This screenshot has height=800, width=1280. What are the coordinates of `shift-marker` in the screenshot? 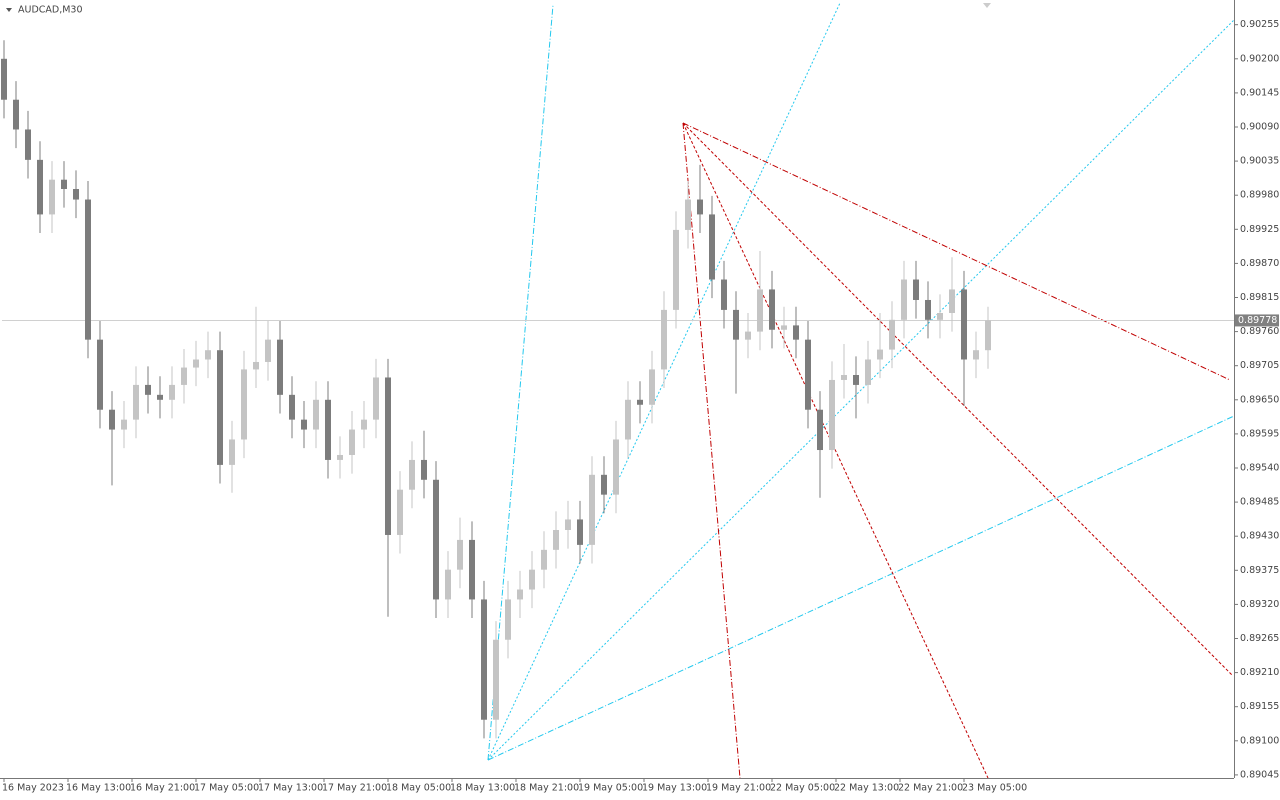 It's located at (987, 5).